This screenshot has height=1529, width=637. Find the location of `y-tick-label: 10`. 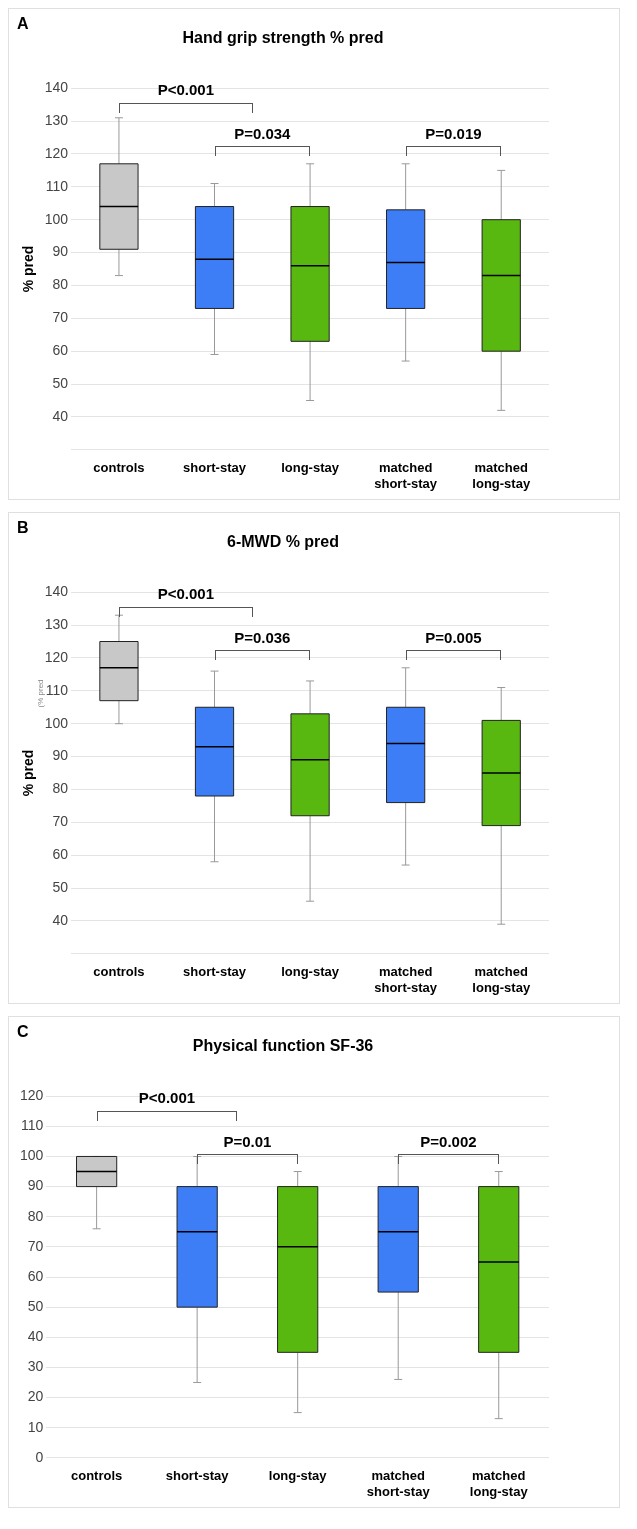

y-tick-label: 10 is located at coordinates (35, 1426).